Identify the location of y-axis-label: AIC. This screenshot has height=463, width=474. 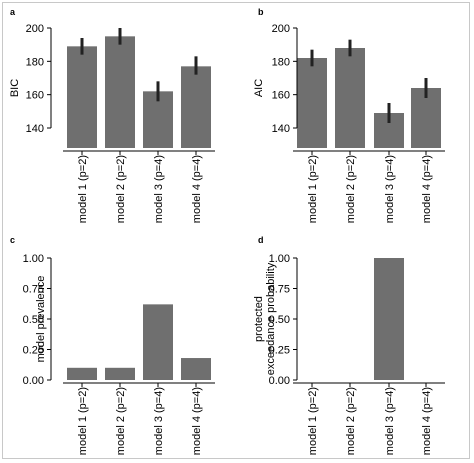
(259, 88).